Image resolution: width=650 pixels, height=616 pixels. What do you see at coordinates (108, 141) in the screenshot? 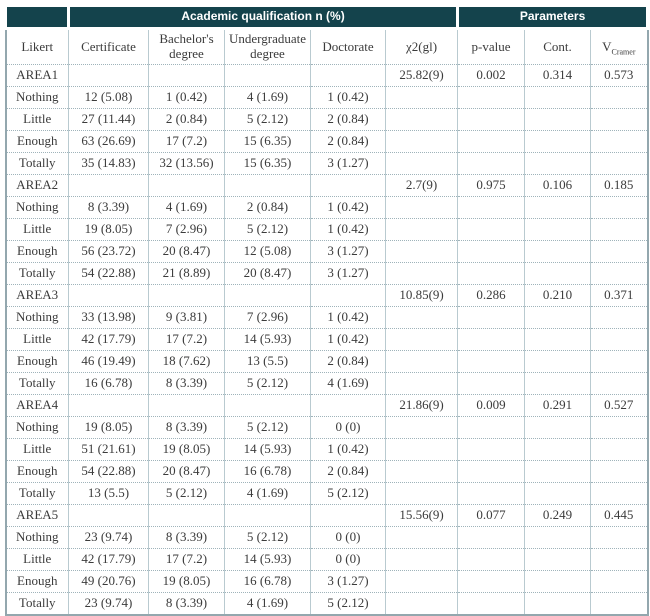
I see `certificate-cell: 63 (26.69)` at bounding box center [108, 141].